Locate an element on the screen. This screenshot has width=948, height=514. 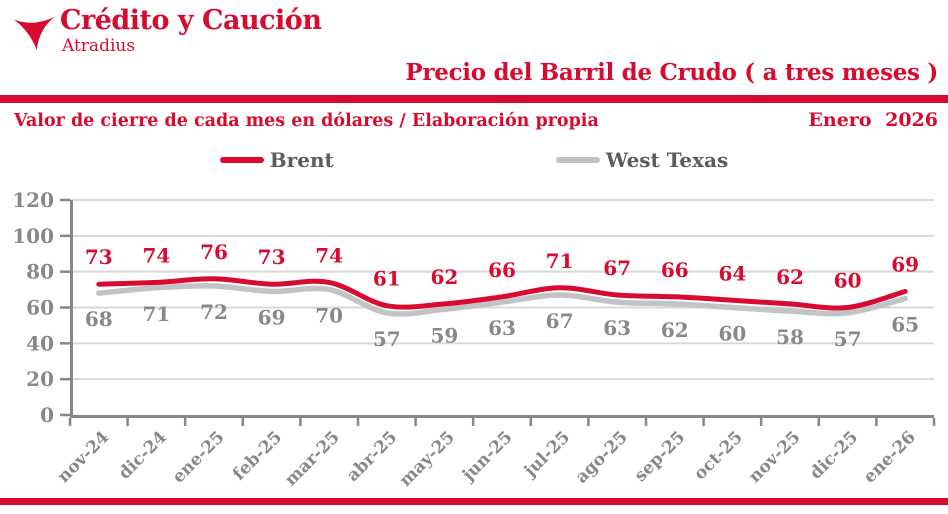
legend-item-west-texas: West Texas is located at coordinates (642, 160).